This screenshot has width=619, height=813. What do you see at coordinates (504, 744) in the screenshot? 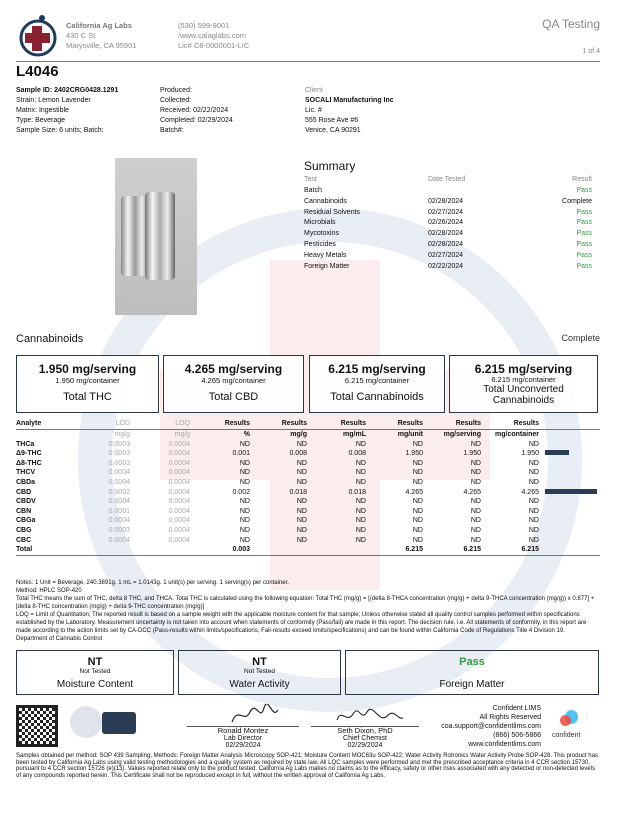
I see `lims-website: www.confidentlims.com` at bounding box center [504, 744].